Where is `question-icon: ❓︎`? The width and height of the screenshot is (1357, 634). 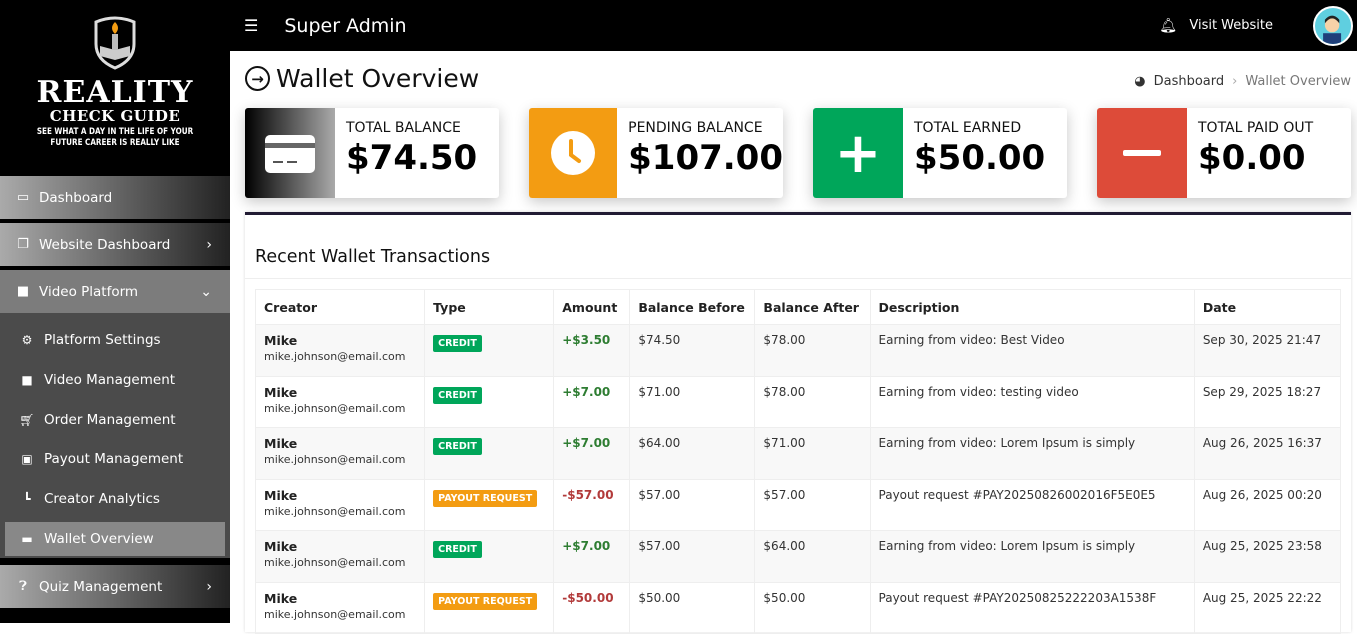 question-icon: ❓︎ is located at coordinates (23, 586).